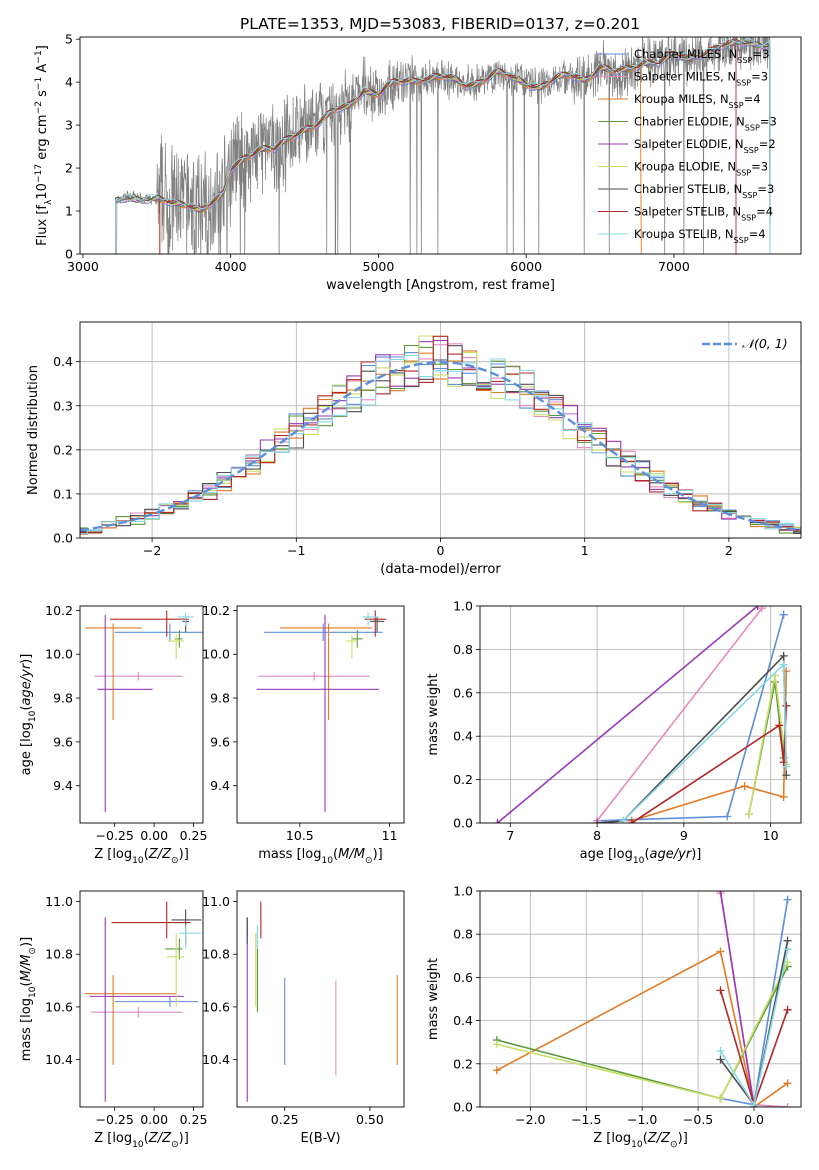 This screenshot has height=1170, width=819. What do you see at coordinates (63, 361) in the screenshot?
I see `y-tick-label: 0.4` at bounding box center [63, 361].